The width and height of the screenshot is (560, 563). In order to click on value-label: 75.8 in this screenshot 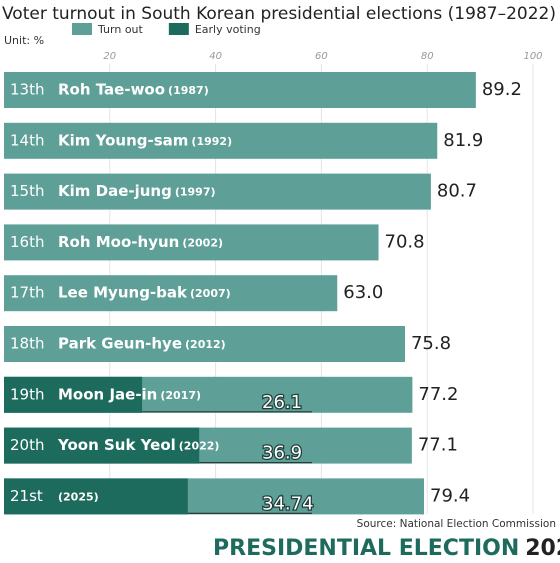, I will do `click(431, 343)`.